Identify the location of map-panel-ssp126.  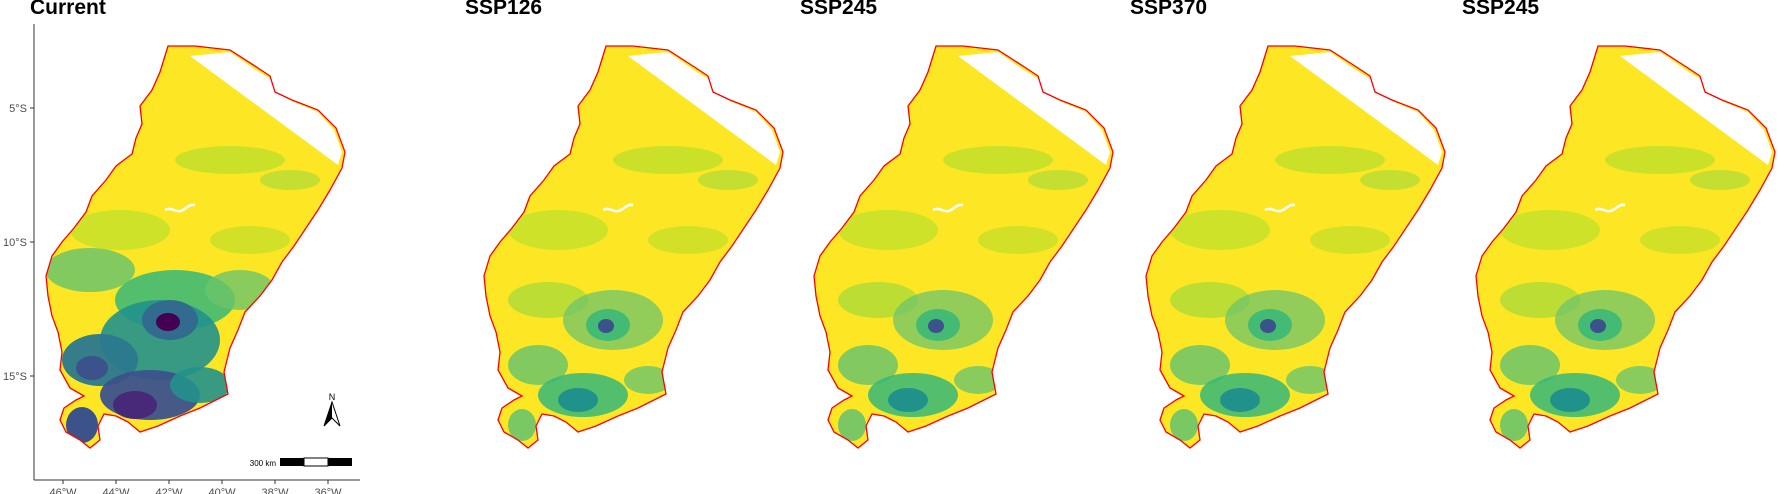
(633, 247).